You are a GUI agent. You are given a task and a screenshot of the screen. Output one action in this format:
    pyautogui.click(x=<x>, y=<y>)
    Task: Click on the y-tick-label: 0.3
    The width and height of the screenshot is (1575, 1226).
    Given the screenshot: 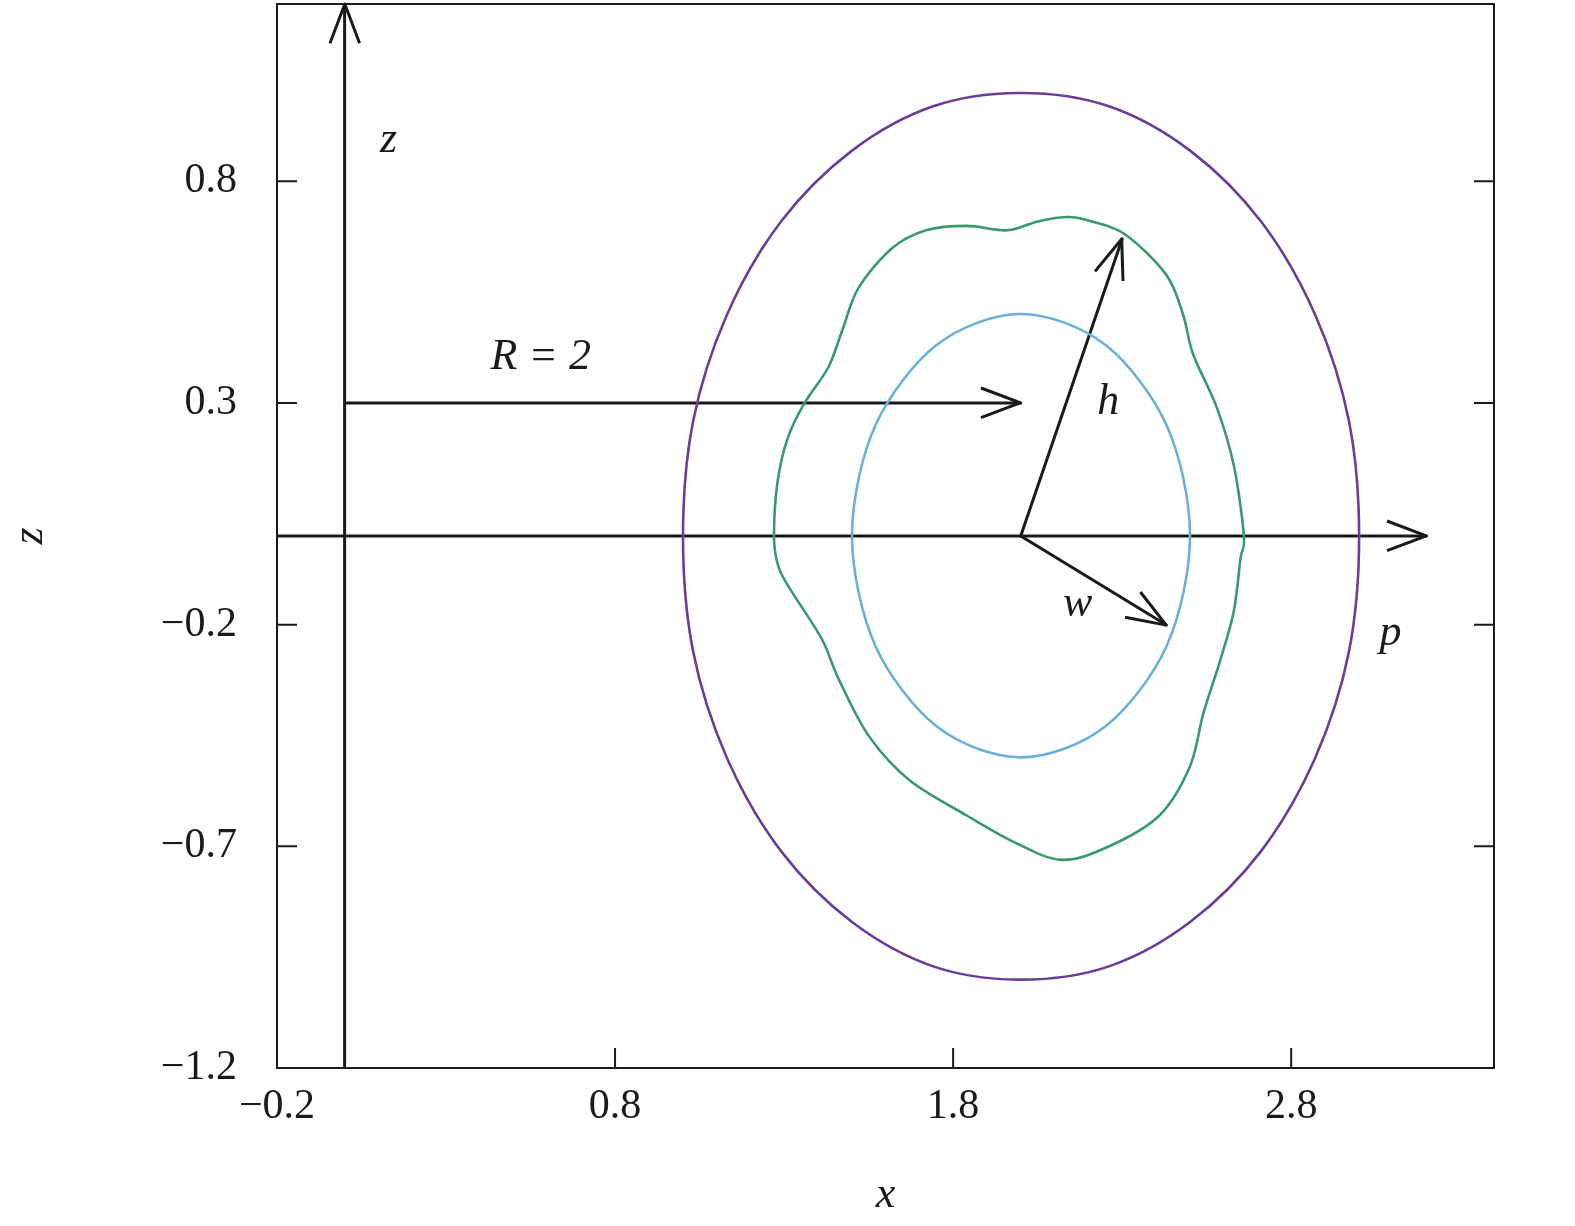 What is the action you would take?
    pyautogui.click(x=210, y=400)
    